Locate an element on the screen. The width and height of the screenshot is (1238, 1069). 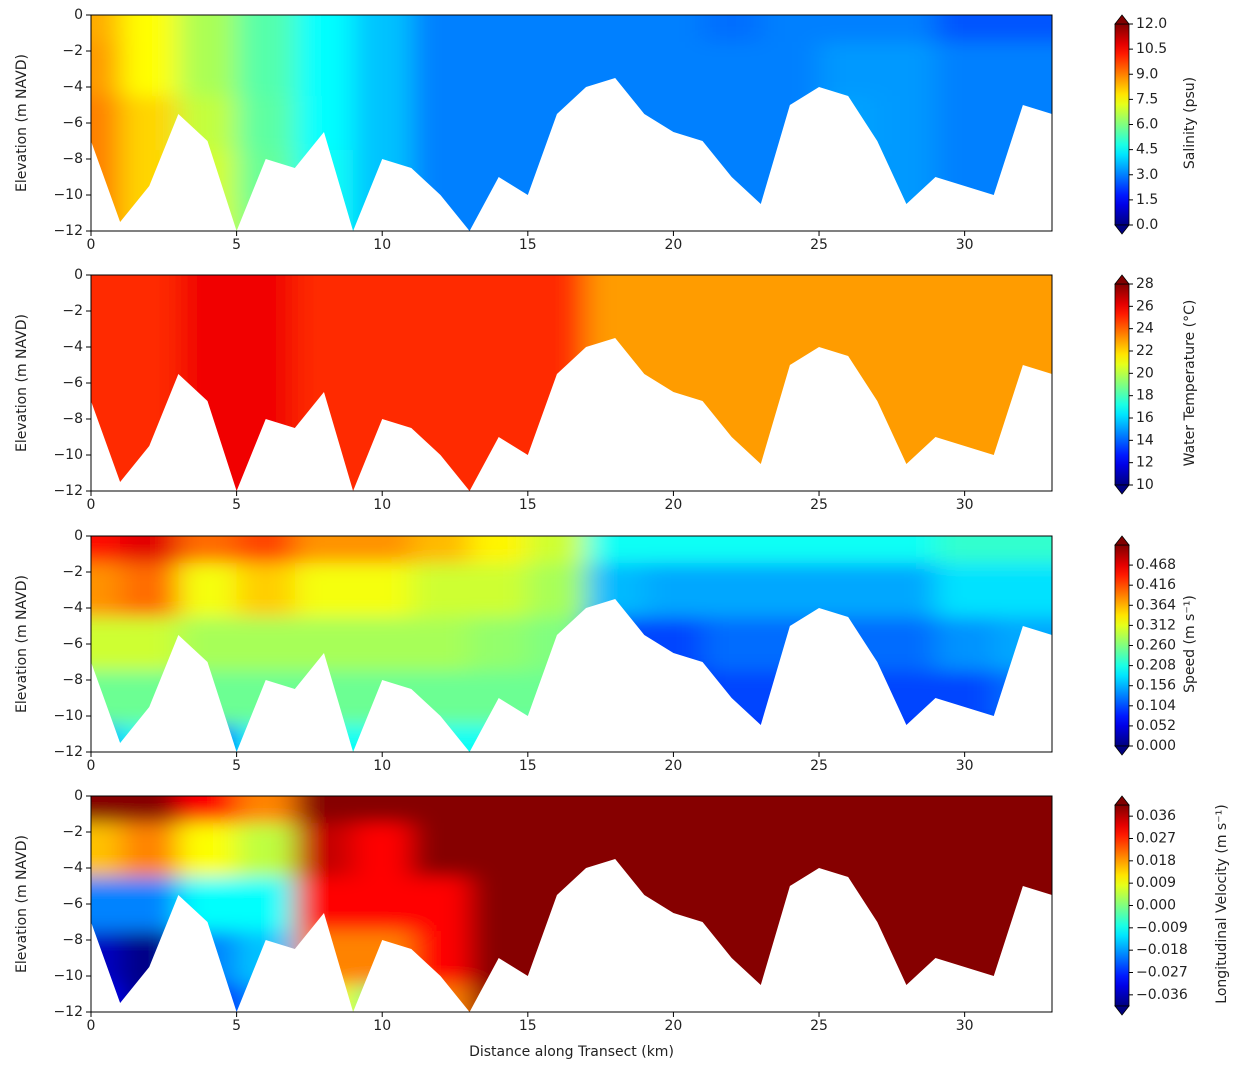
y-axis-label: Elevation (m NAVD) is located at coordinates (22, 904).